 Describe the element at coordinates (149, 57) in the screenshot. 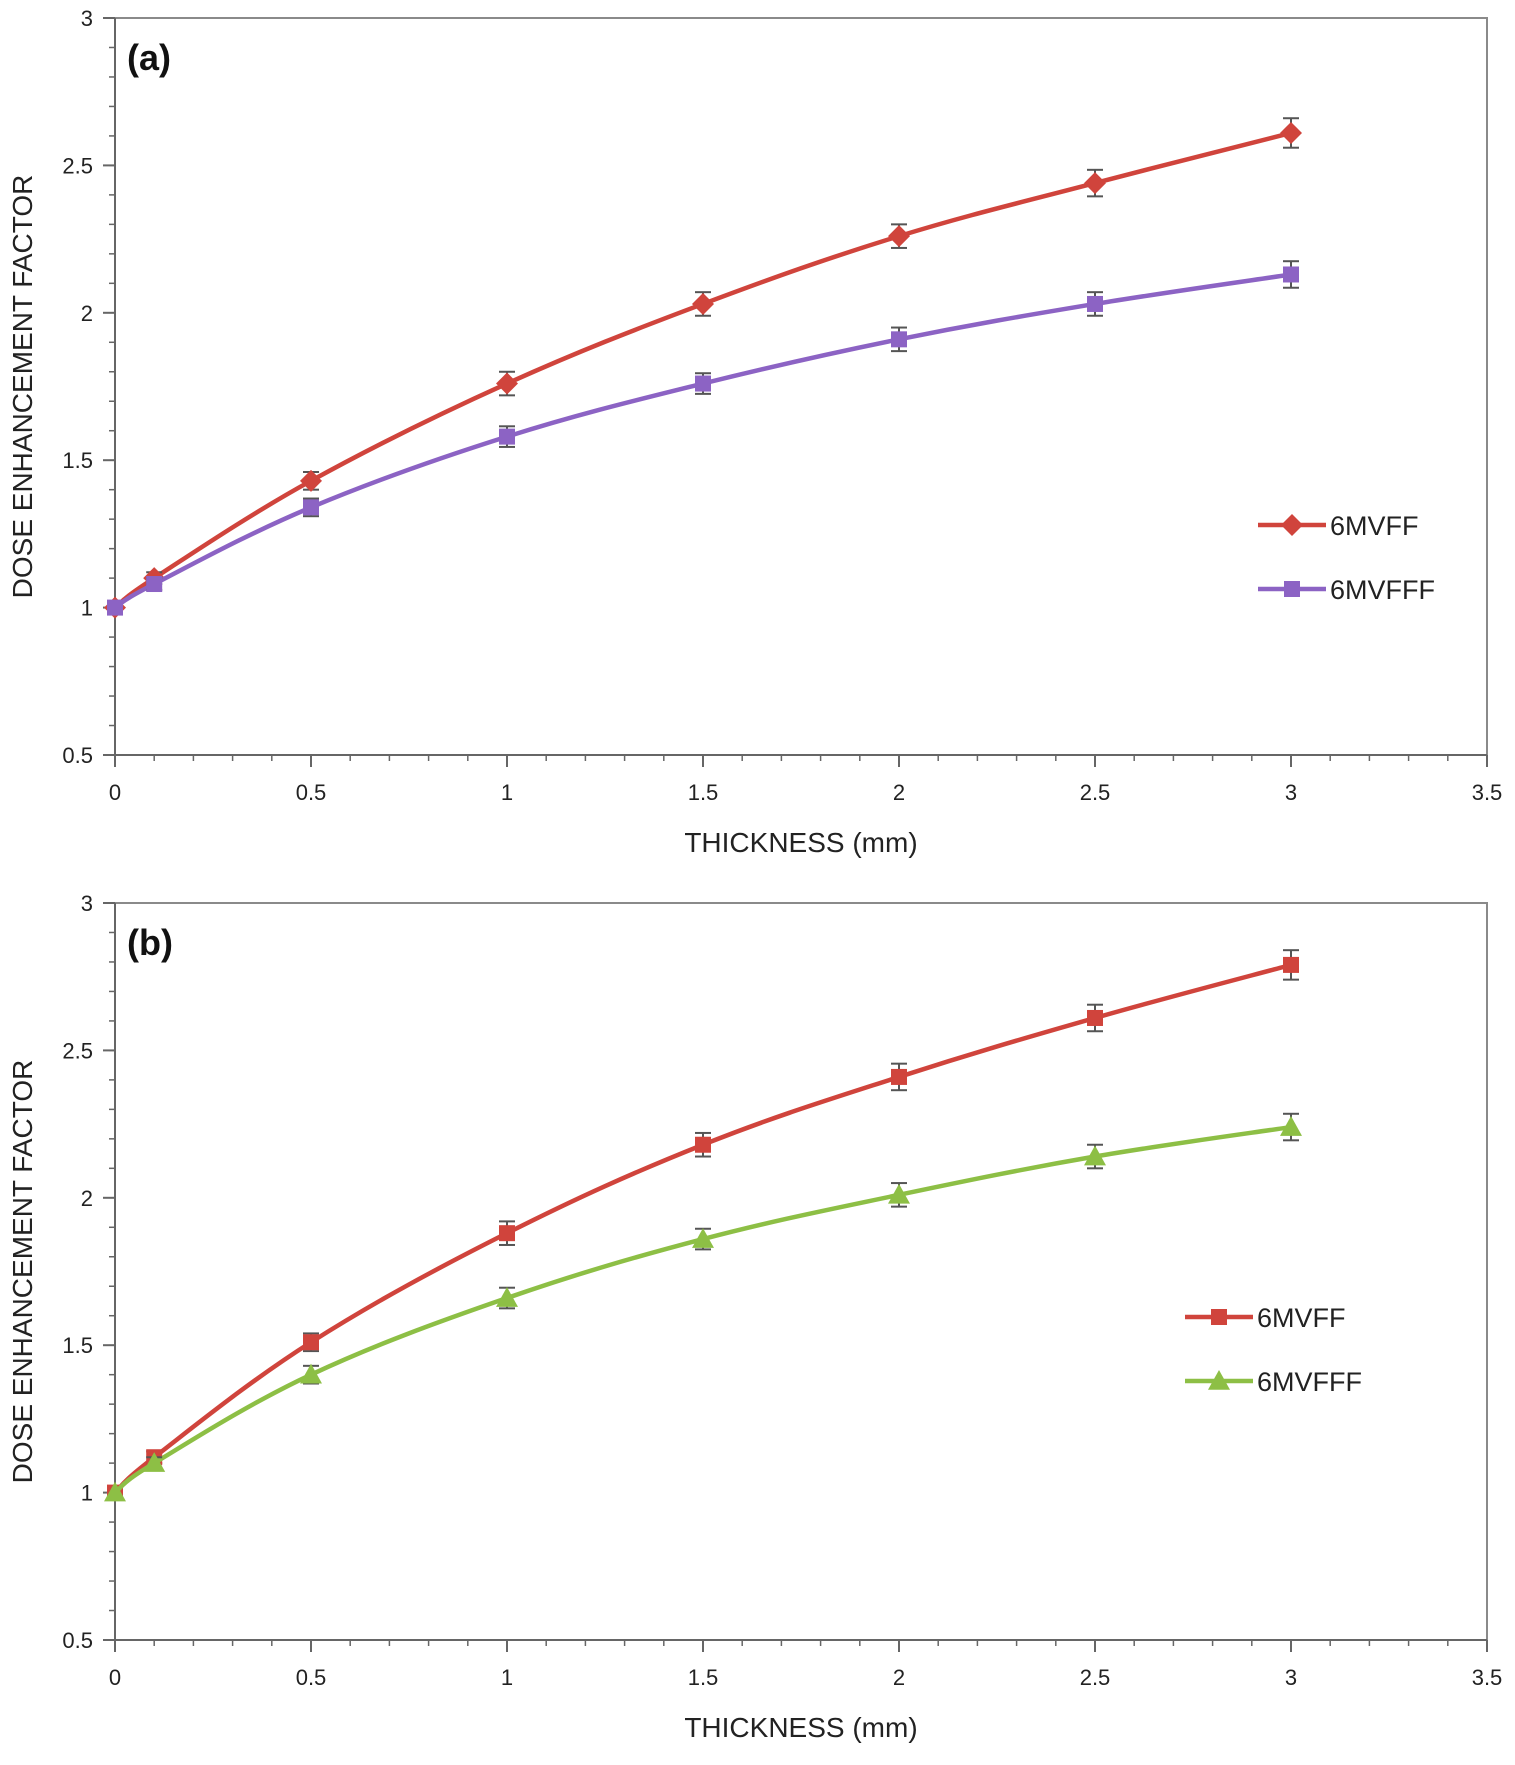

I see `panel-label: (a)` at that location.